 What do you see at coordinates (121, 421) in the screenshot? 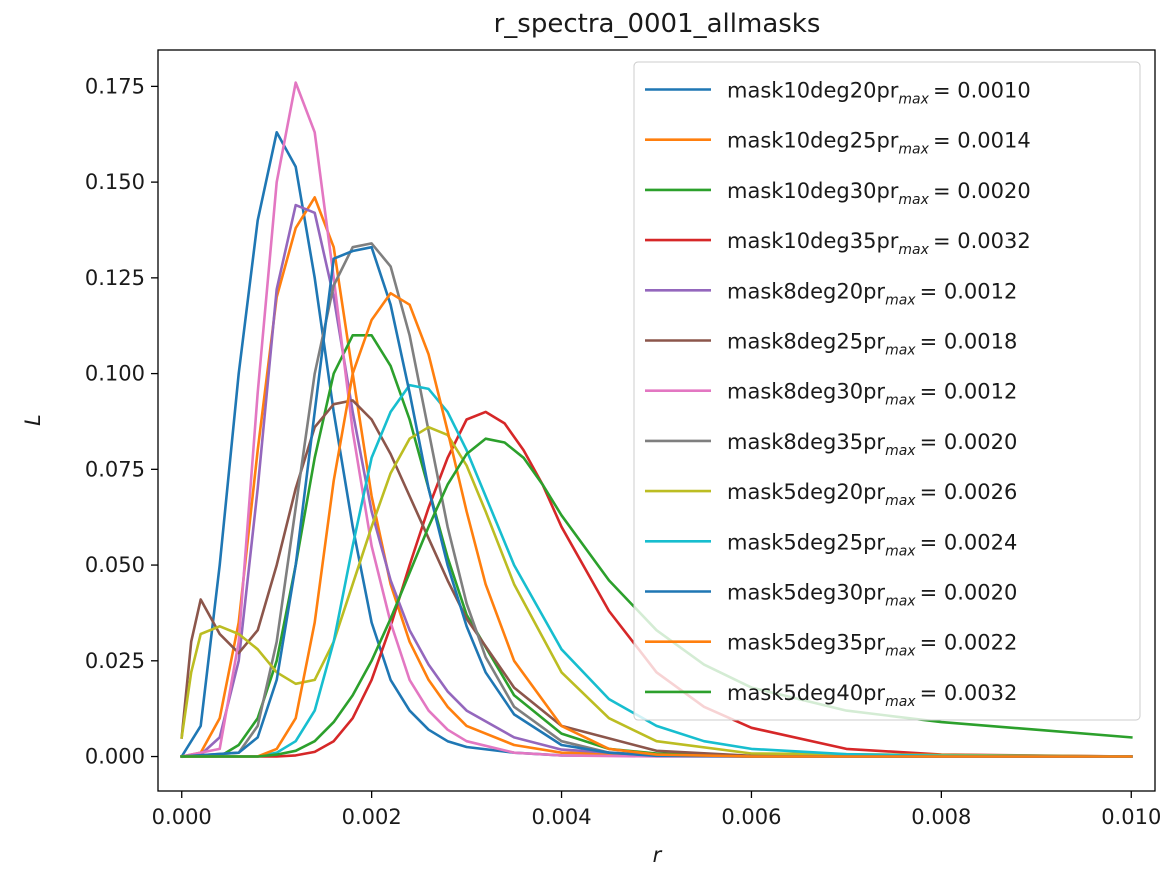
I see `y-axis: 0.000 0.025 0.050 0.075 0.100 0.125 0.150 0.175` at bounding box center [121, 421].